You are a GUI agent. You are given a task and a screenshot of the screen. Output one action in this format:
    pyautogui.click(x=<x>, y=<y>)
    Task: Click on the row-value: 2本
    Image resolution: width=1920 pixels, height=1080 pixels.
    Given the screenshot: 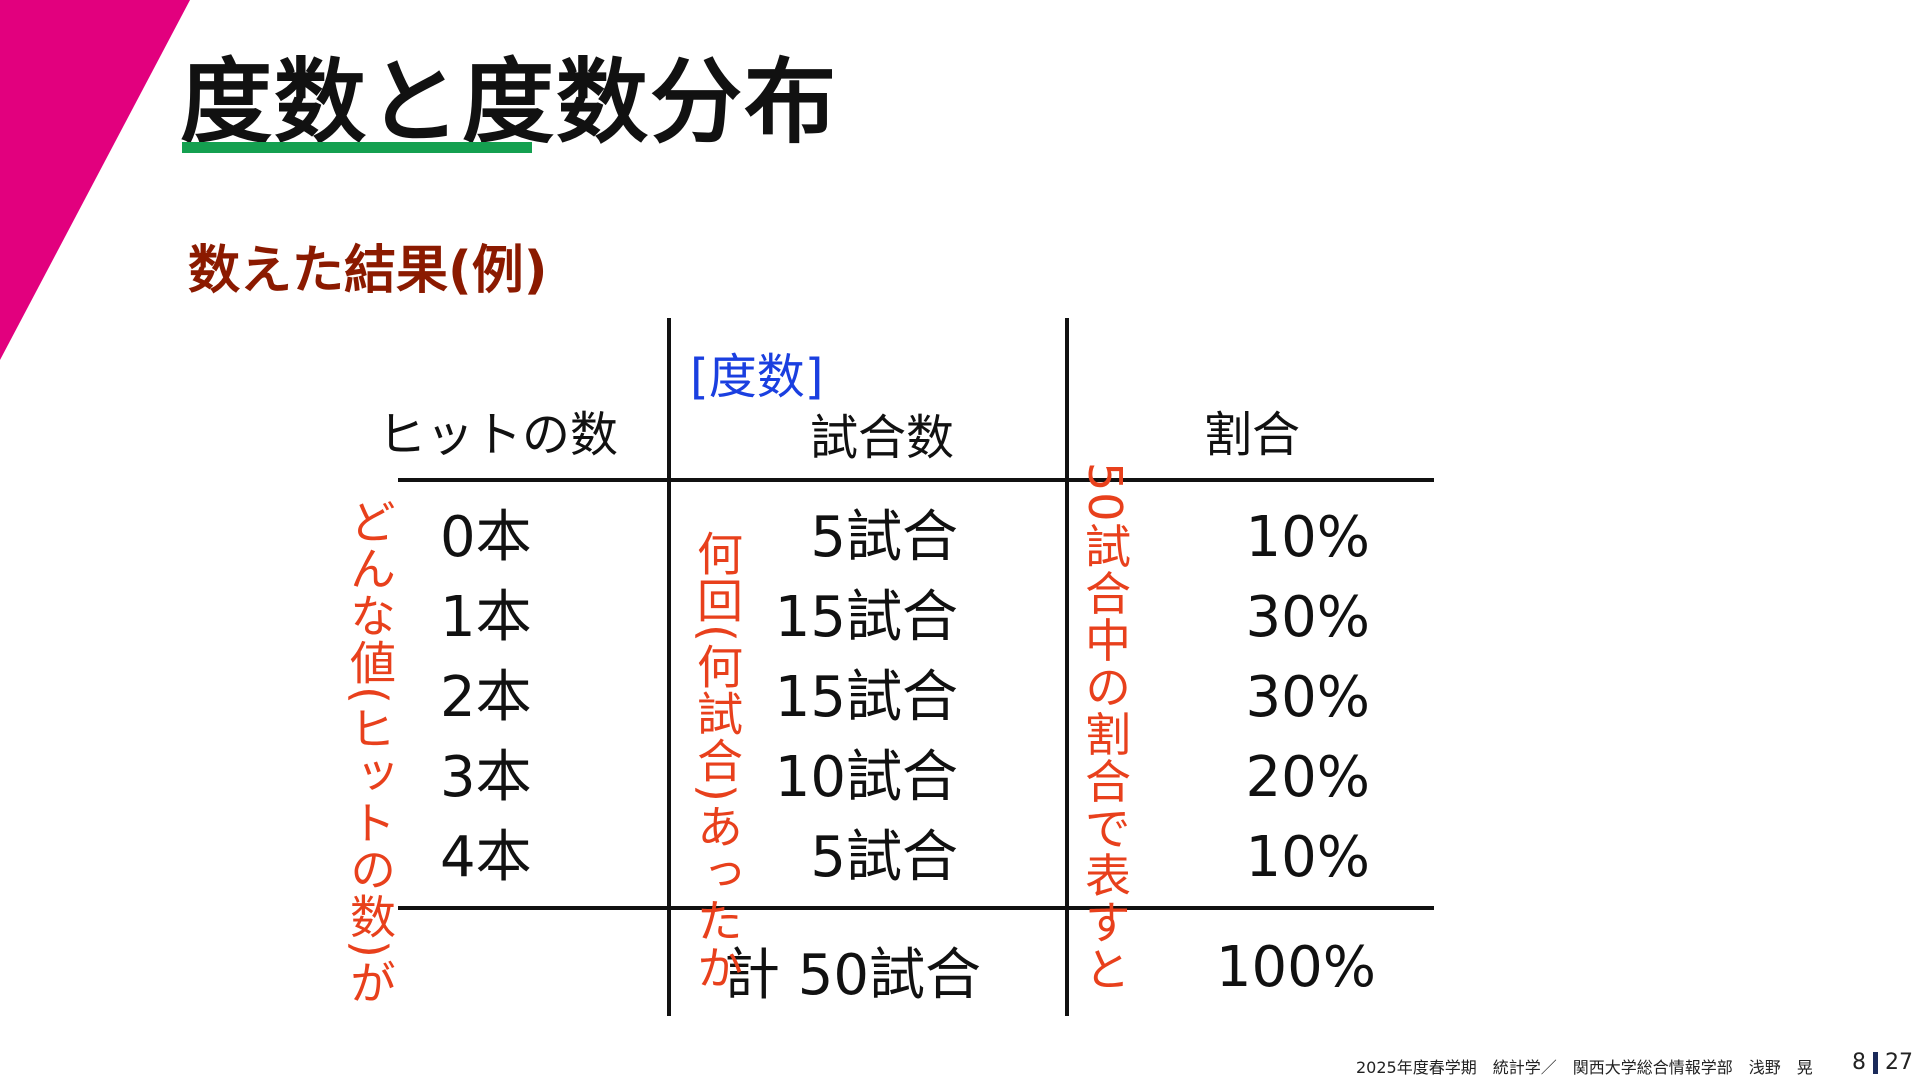 What is the action you would take?
    pyautogui.click(x=486, y=697)
    